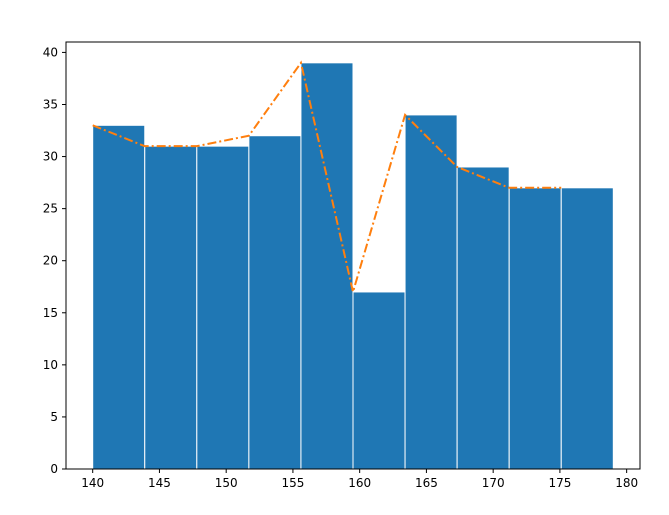 This screenshot has width=669, height=515. Describe the element at coordinates (226, 483) in the screenshot. I see `x-tick-label: 150` at that location.